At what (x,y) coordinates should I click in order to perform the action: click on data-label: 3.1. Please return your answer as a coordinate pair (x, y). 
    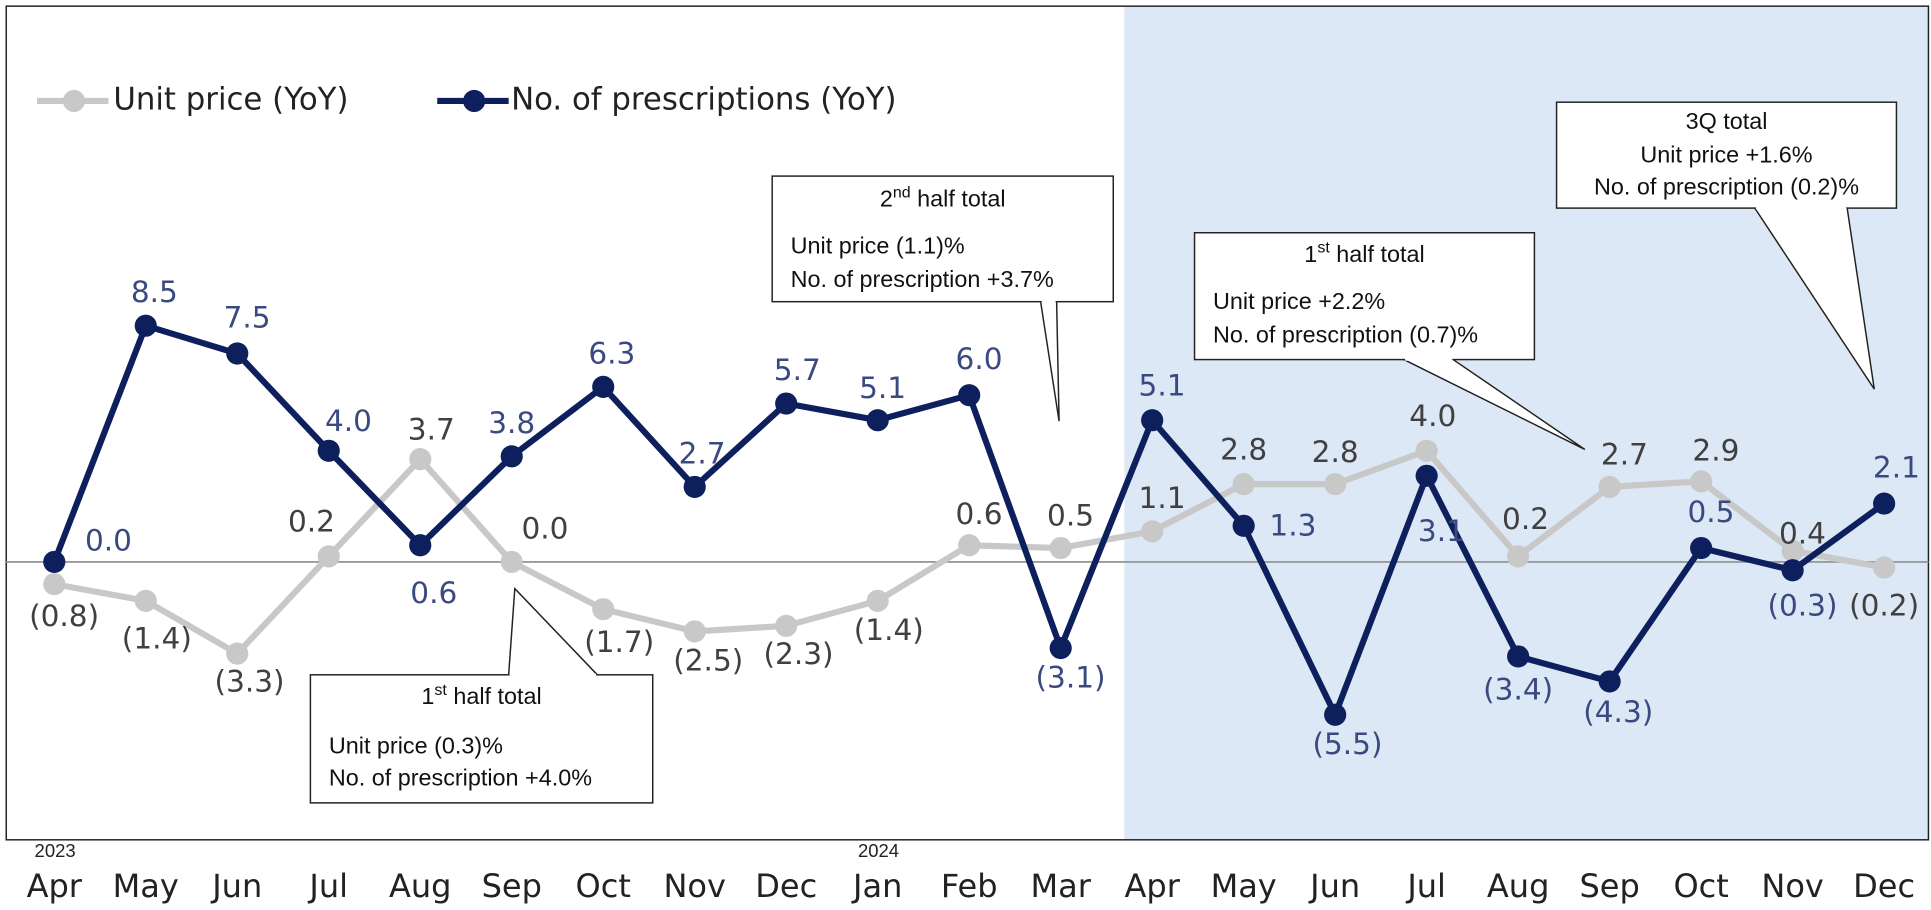
    Looking at the image, I should click on (1441, 531).